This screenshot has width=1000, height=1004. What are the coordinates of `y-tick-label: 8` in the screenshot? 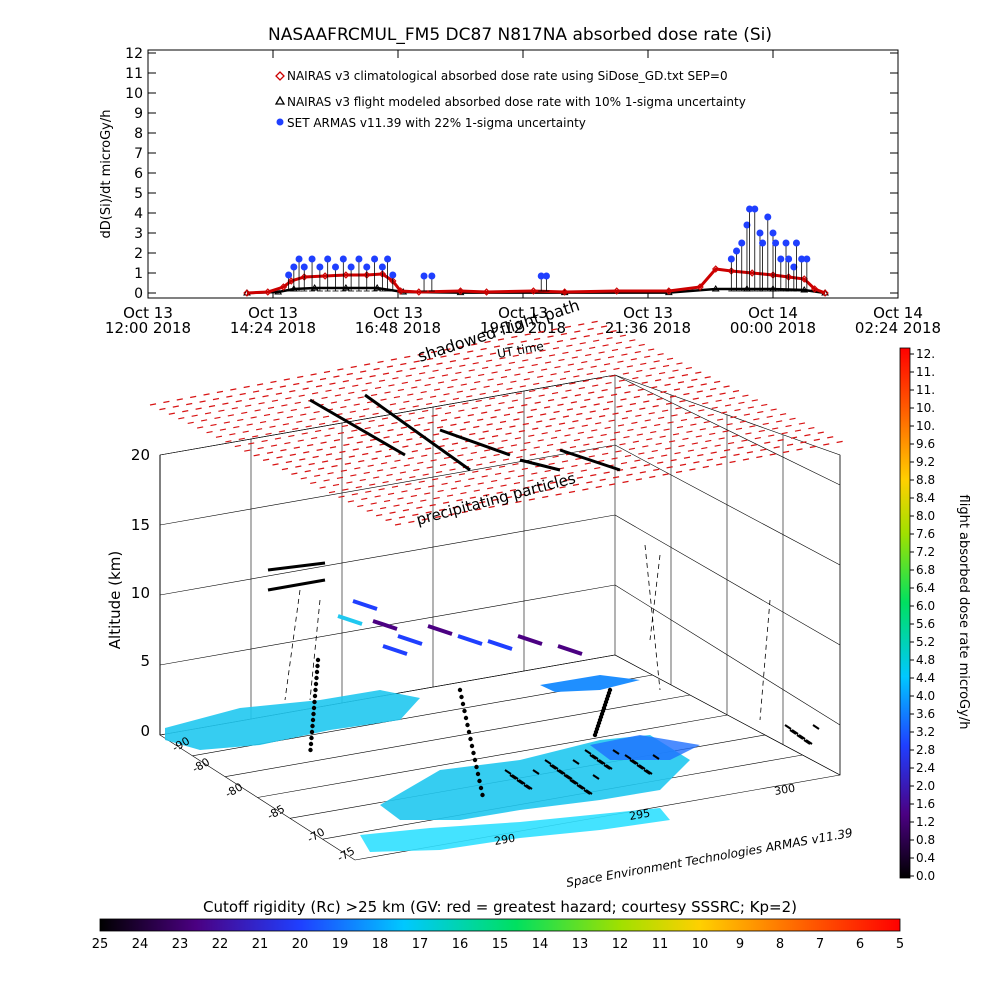 It's located at (138, 134).